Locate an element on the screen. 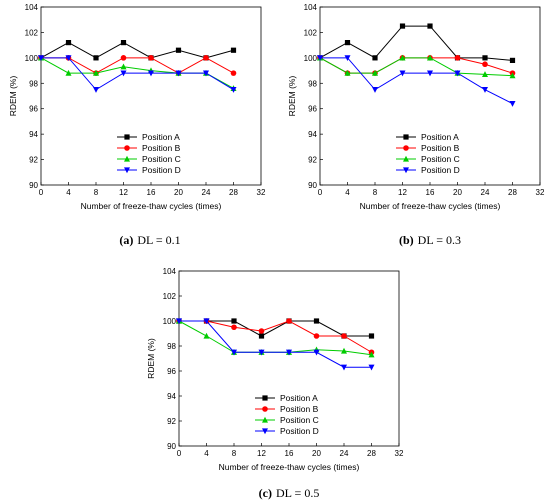 Image resolution: width=550 pixels, height=504 pixels. x-tick-label: 12 is located at coordinates (402, 192).